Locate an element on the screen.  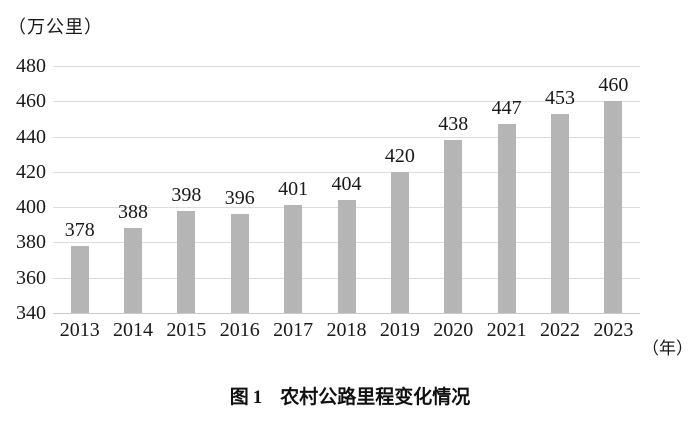
bar-2015 is located at coordinates (186, 261).